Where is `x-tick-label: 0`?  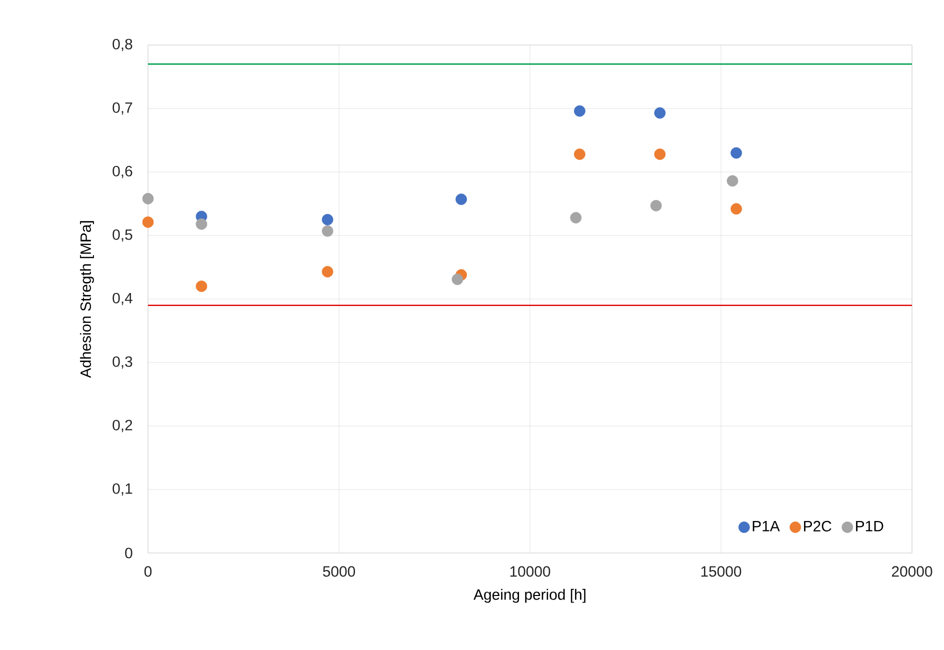 x-tick-label: 0 is located at coordinates (148, 571).